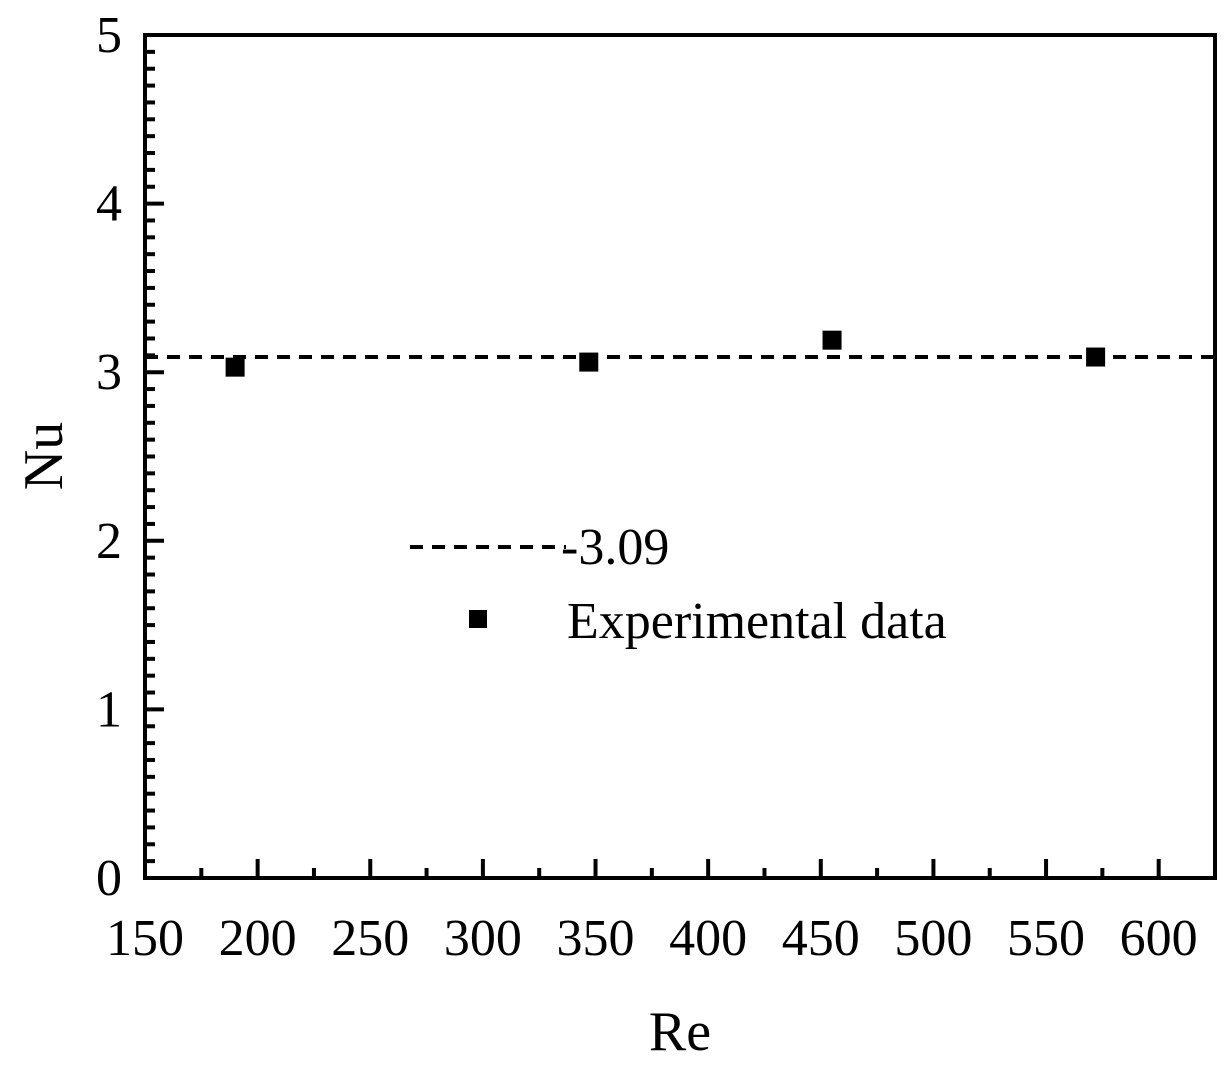  Describe the element at coordinates (109, 372) in the screenshot. I see `y-tick-label: 3` at that location.